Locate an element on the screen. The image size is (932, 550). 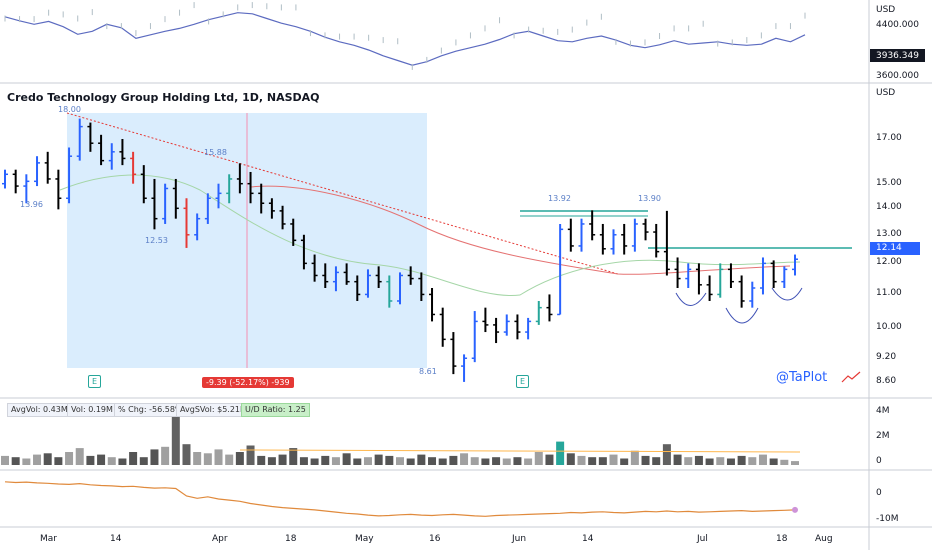
top-pane-current-value: 3936.349 is located at coordinates (897, 56).